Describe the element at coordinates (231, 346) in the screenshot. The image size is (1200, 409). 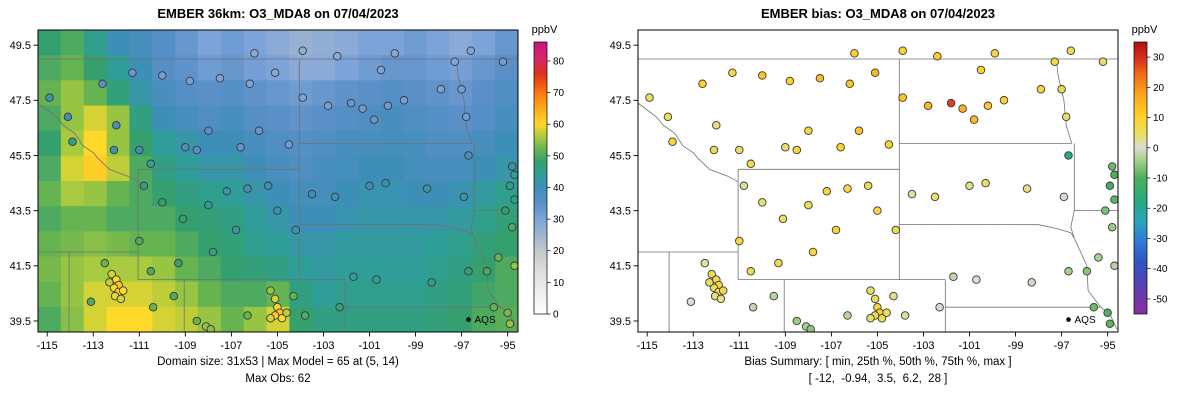
I see `x-tick-label: -107` at that location.